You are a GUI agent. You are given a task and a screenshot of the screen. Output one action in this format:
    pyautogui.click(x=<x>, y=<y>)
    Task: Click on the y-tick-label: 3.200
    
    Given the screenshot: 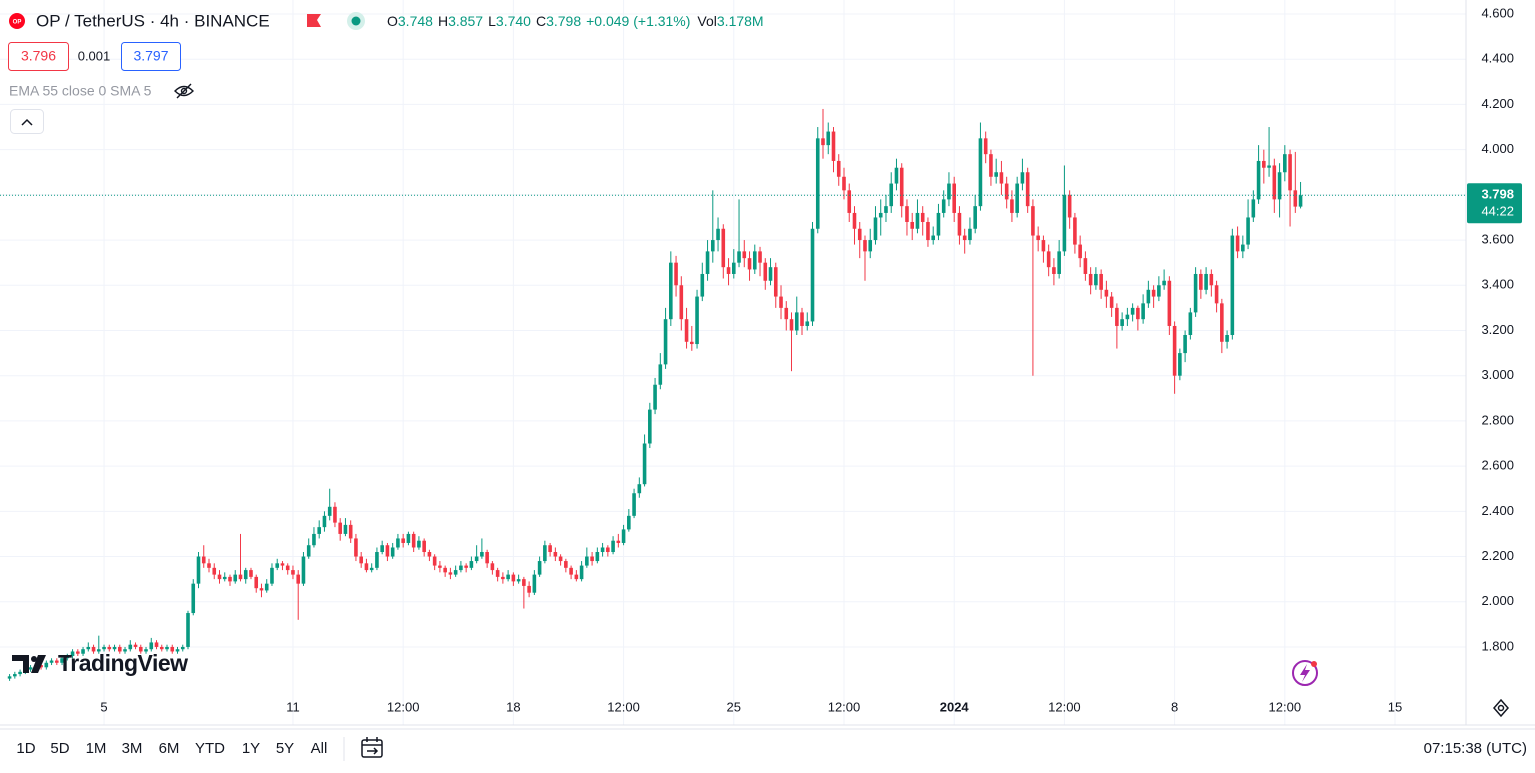 What is the action you would take?
    pyautogui.click(x=1497, y=329)
    